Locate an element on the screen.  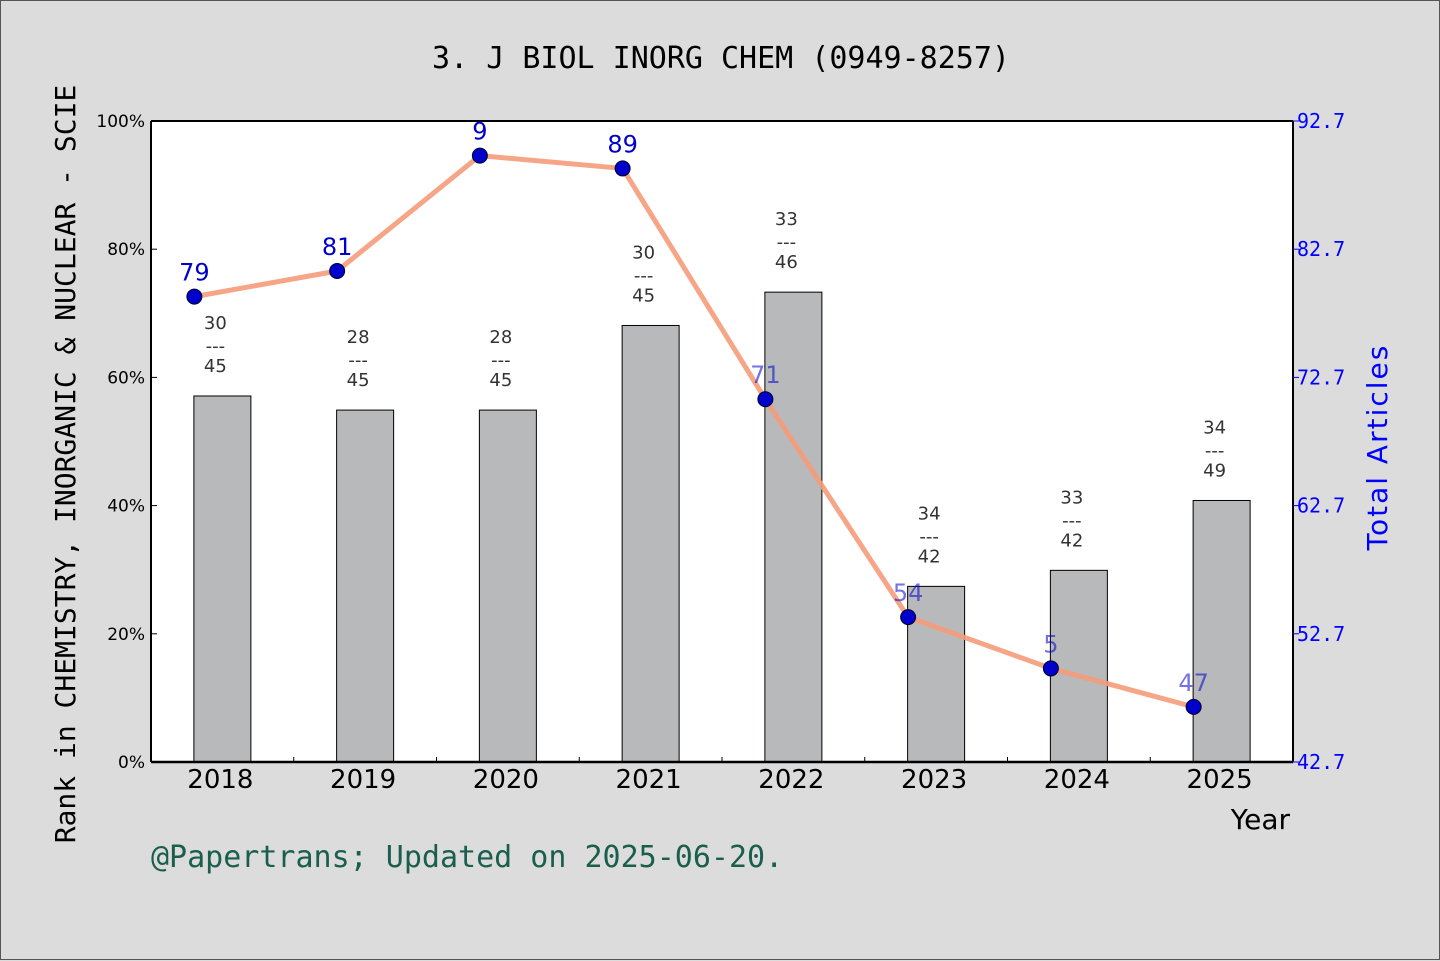
line-point-label: 79 is located at coordinates (194, 273).